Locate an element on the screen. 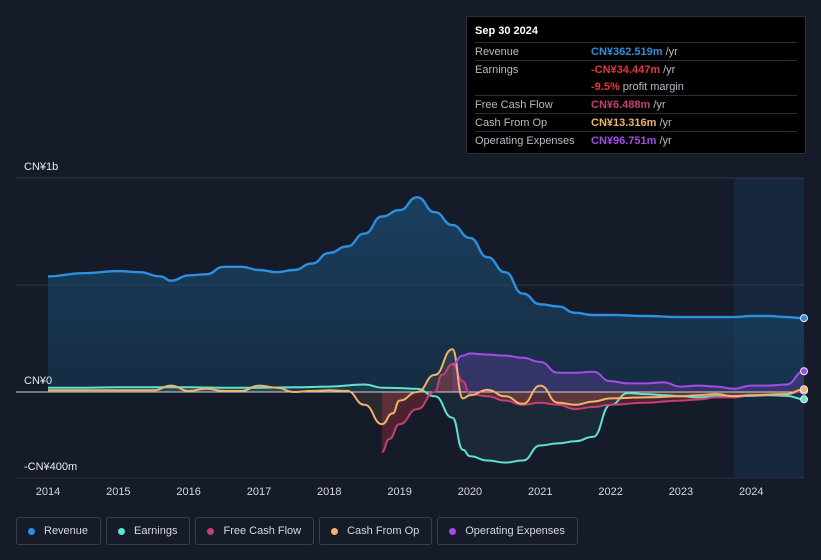  tooltip-value: -CN¥34.447m is located at coordinates (626, 70).